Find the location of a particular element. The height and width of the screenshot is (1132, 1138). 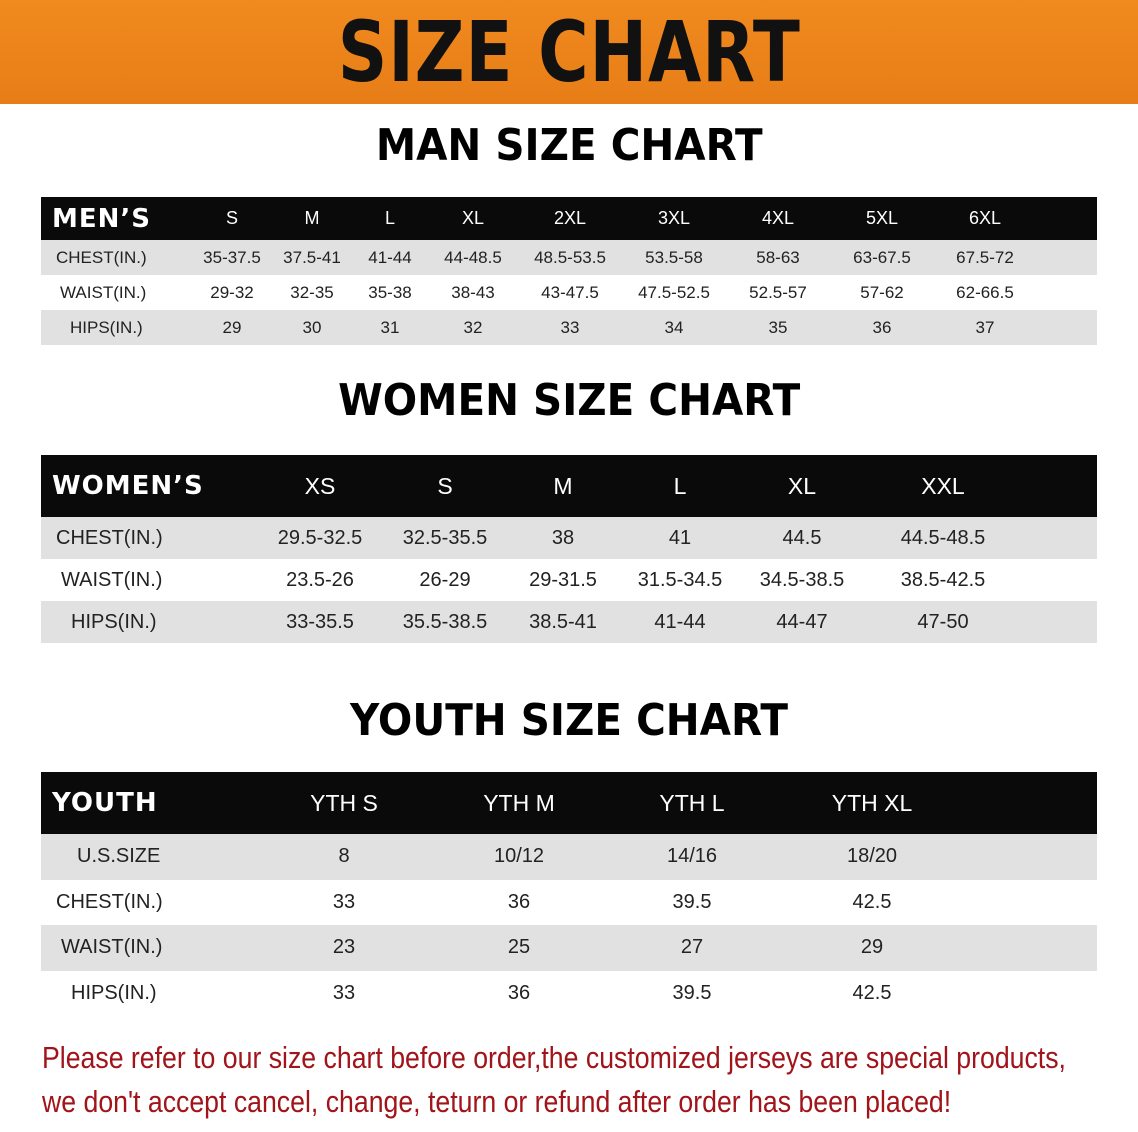

banner-title: SIZE CHART is located at coordinates (569, 52).